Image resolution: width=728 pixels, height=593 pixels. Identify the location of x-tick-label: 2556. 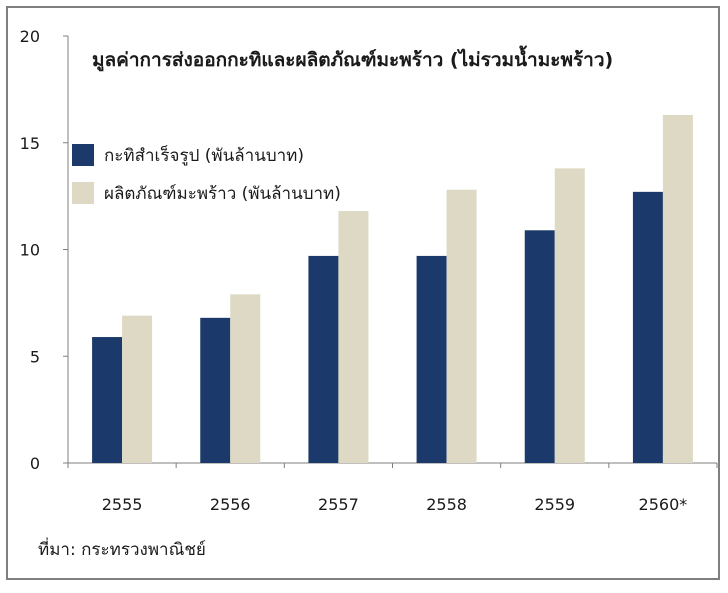
(230, 504).